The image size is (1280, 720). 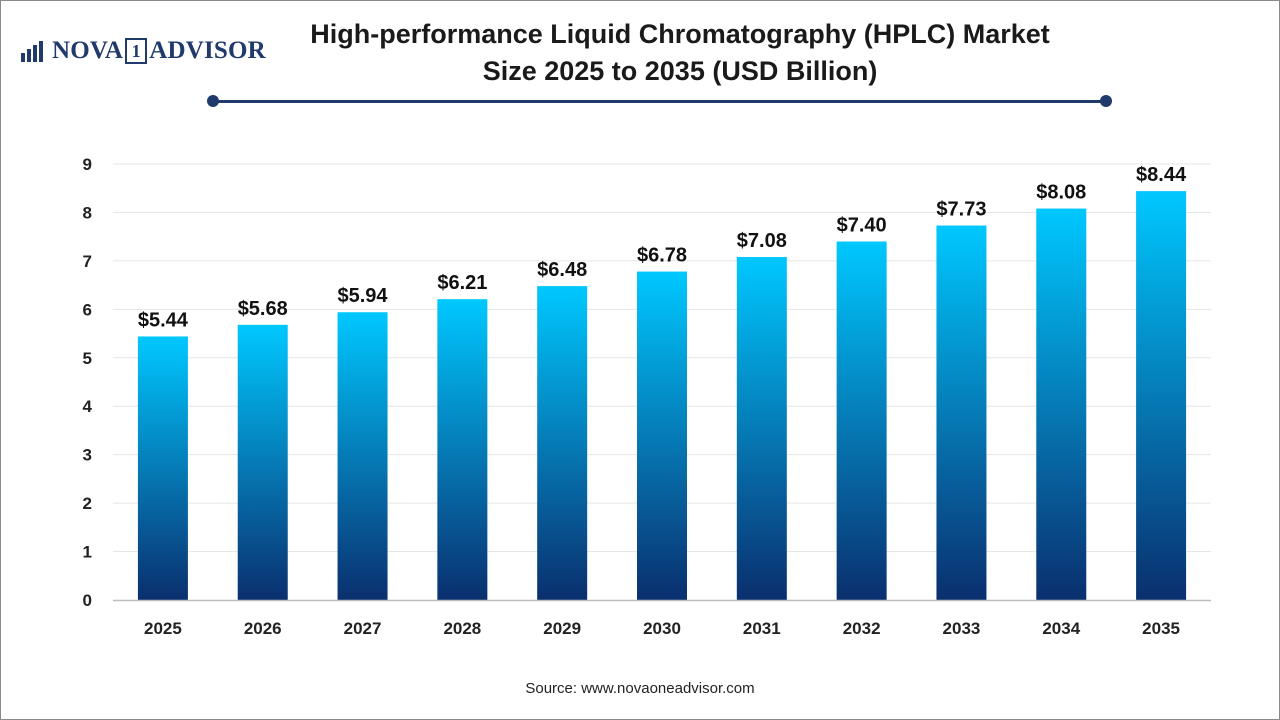 I want to click on x-tick-label: 2029, so click(x=562, y=628).